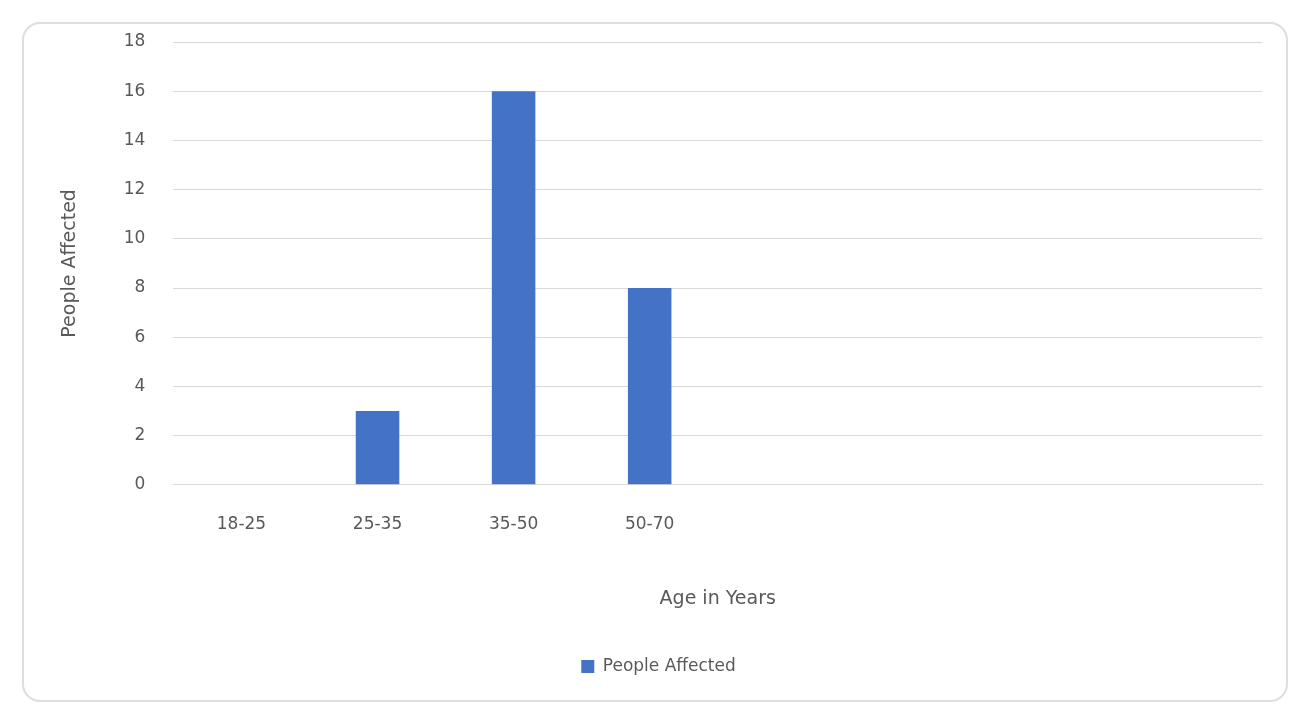 The width and height of the screenshot is (1307, 715). What do you see at coordinates (134, 40) in the screenshot?
I see `y-tick-label: 18` at bounding box center [134, 40].